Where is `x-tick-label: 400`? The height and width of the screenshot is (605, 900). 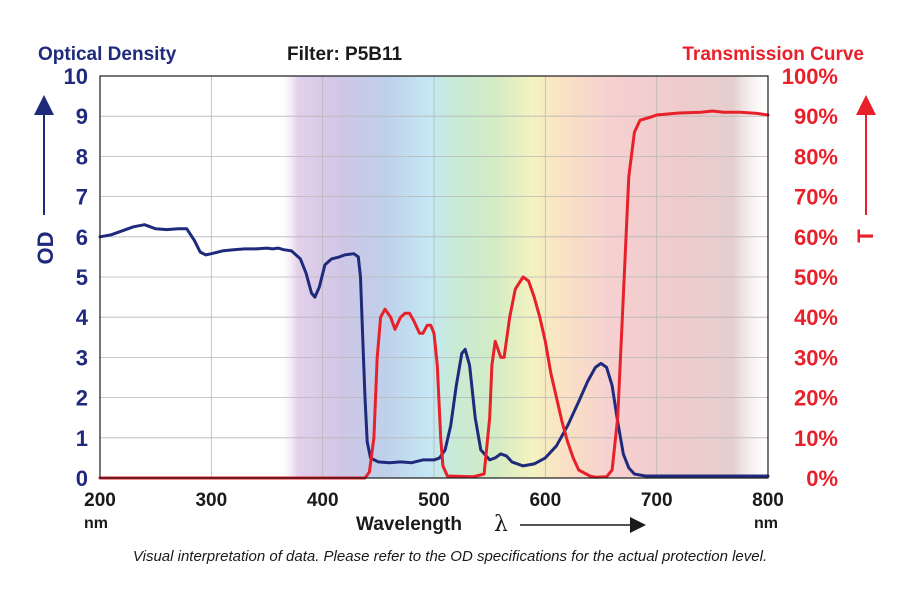
x-tick-label: 400 is located at coordinates (323, 500).